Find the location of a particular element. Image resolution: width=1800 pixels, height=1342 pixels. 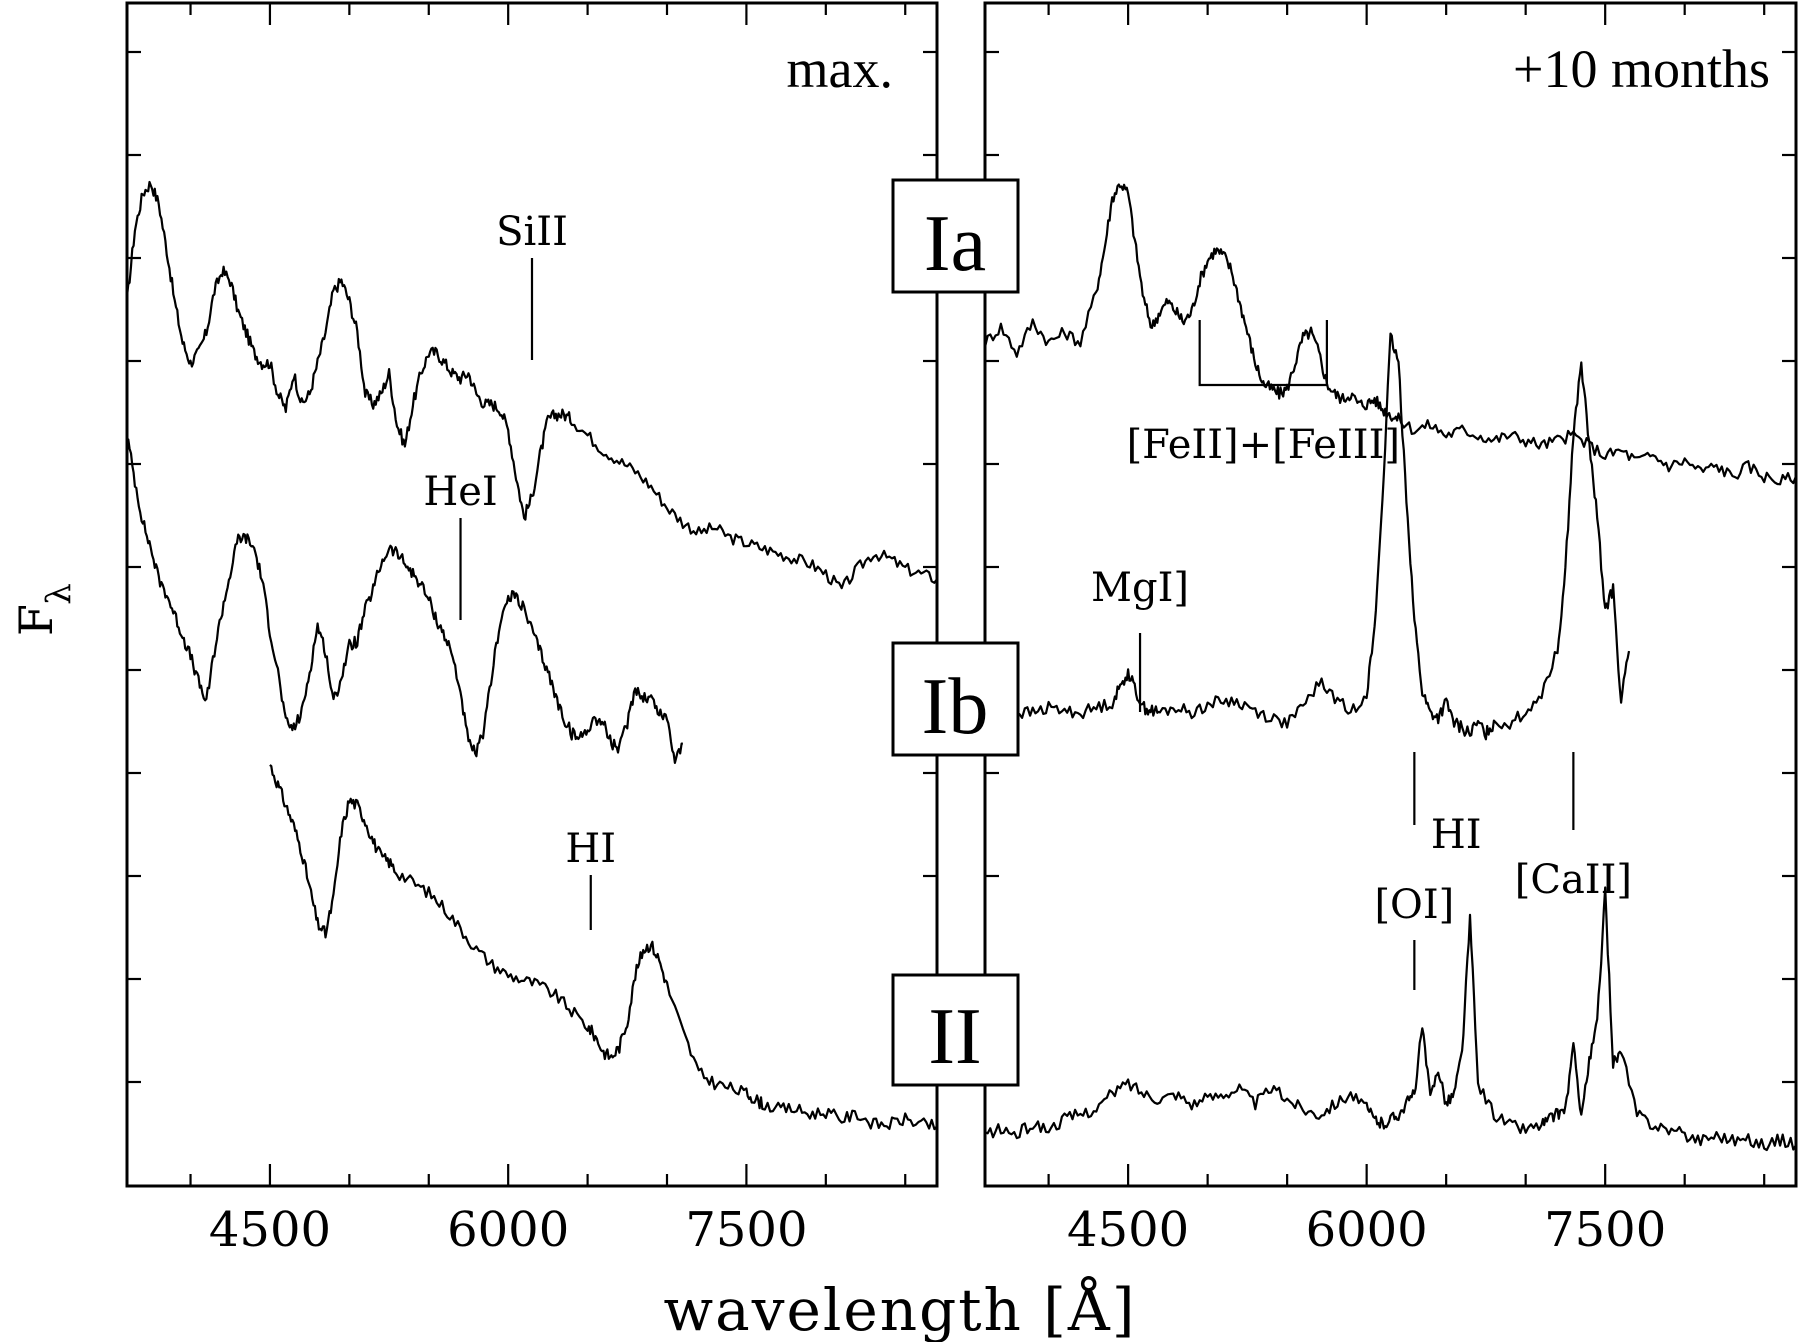

line-label: [CaII] is located at coordinates (1573, 880).